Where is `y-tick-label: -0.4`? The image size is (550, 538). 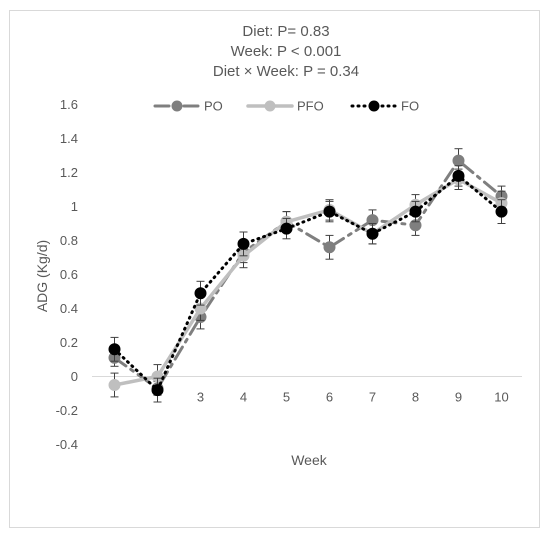
y-tick-label: -0.4 is located at coordinates (67, 444).